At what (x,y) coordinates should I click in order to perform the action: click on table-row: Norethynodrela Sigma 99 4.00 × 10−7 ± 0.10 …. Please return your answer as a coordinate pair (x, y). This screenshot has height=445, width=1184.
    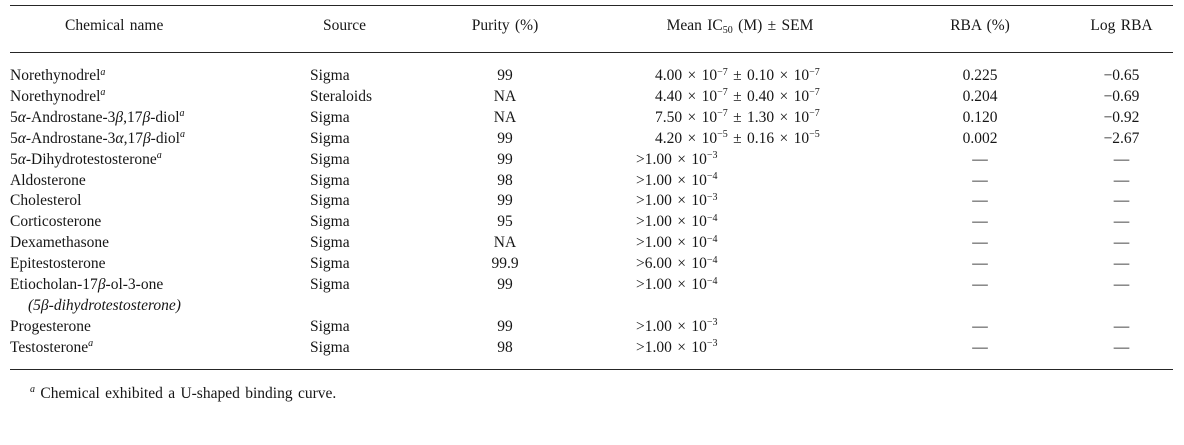
    Looking at the image, I should click on (591, 76).